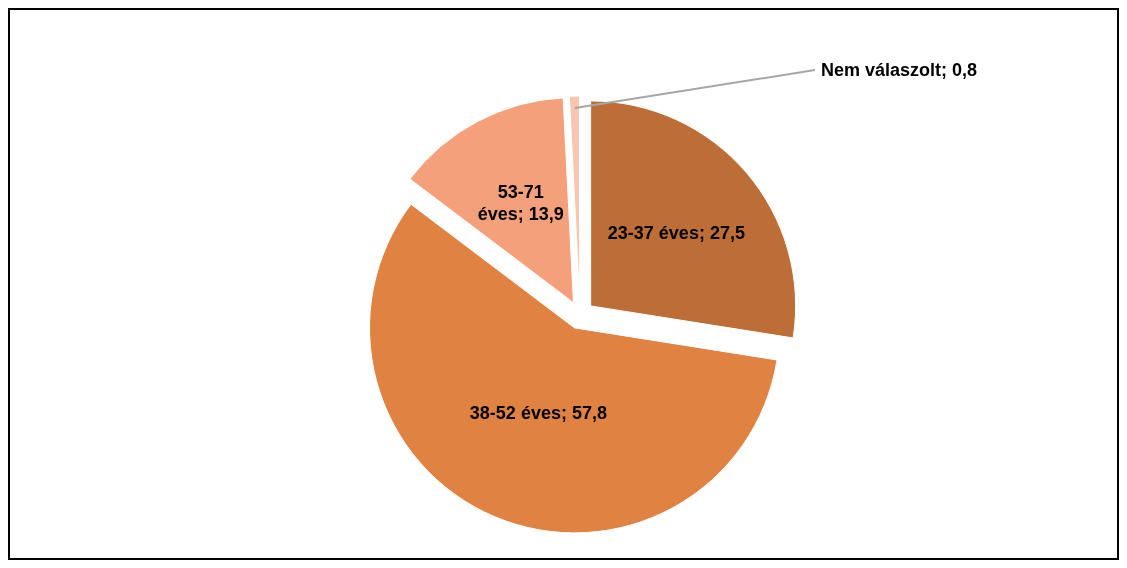 This screenshot has height=568, width=1127. I want to click on slice-label: 23-37 éves; 27,5, so click(676, 232).